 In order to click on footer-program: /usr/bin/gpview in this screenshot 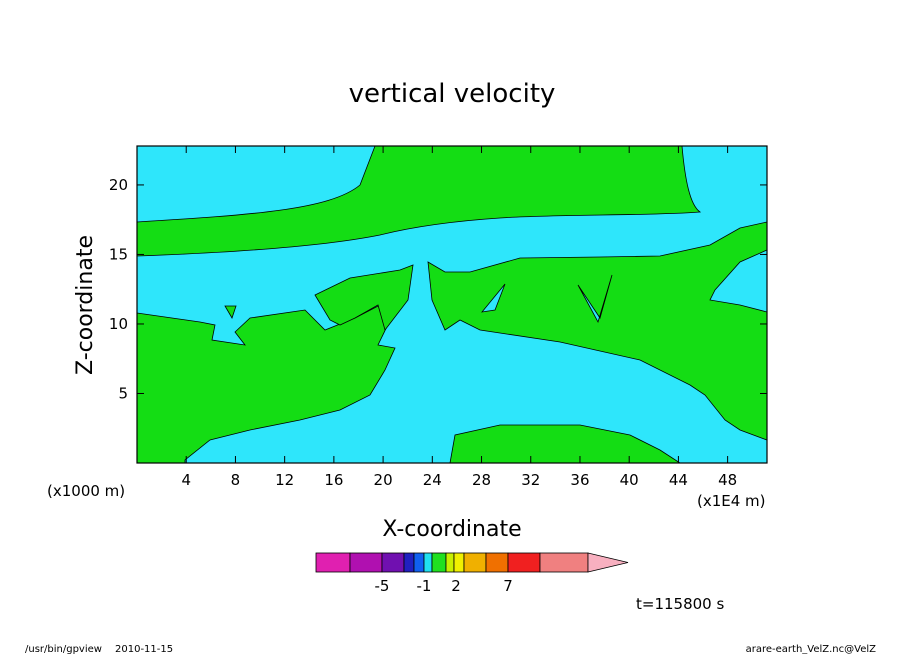, I will do `click(63, 649)`.